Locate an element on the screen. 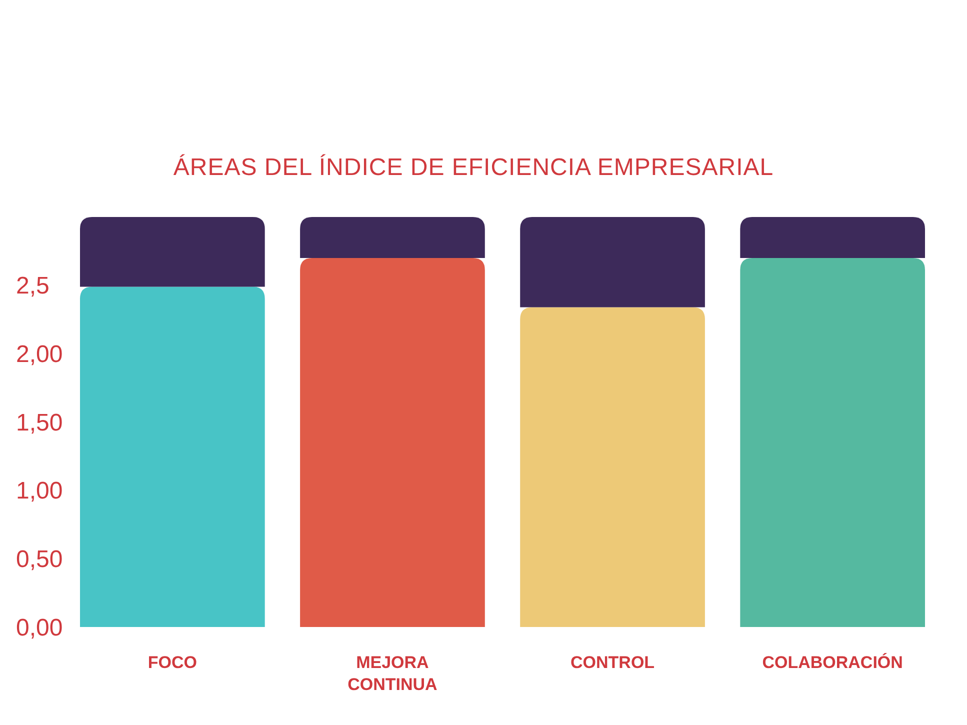 This screenshot has height=725, width=967. y-tick-label: 1,00 is located at coordinates (39, 491).